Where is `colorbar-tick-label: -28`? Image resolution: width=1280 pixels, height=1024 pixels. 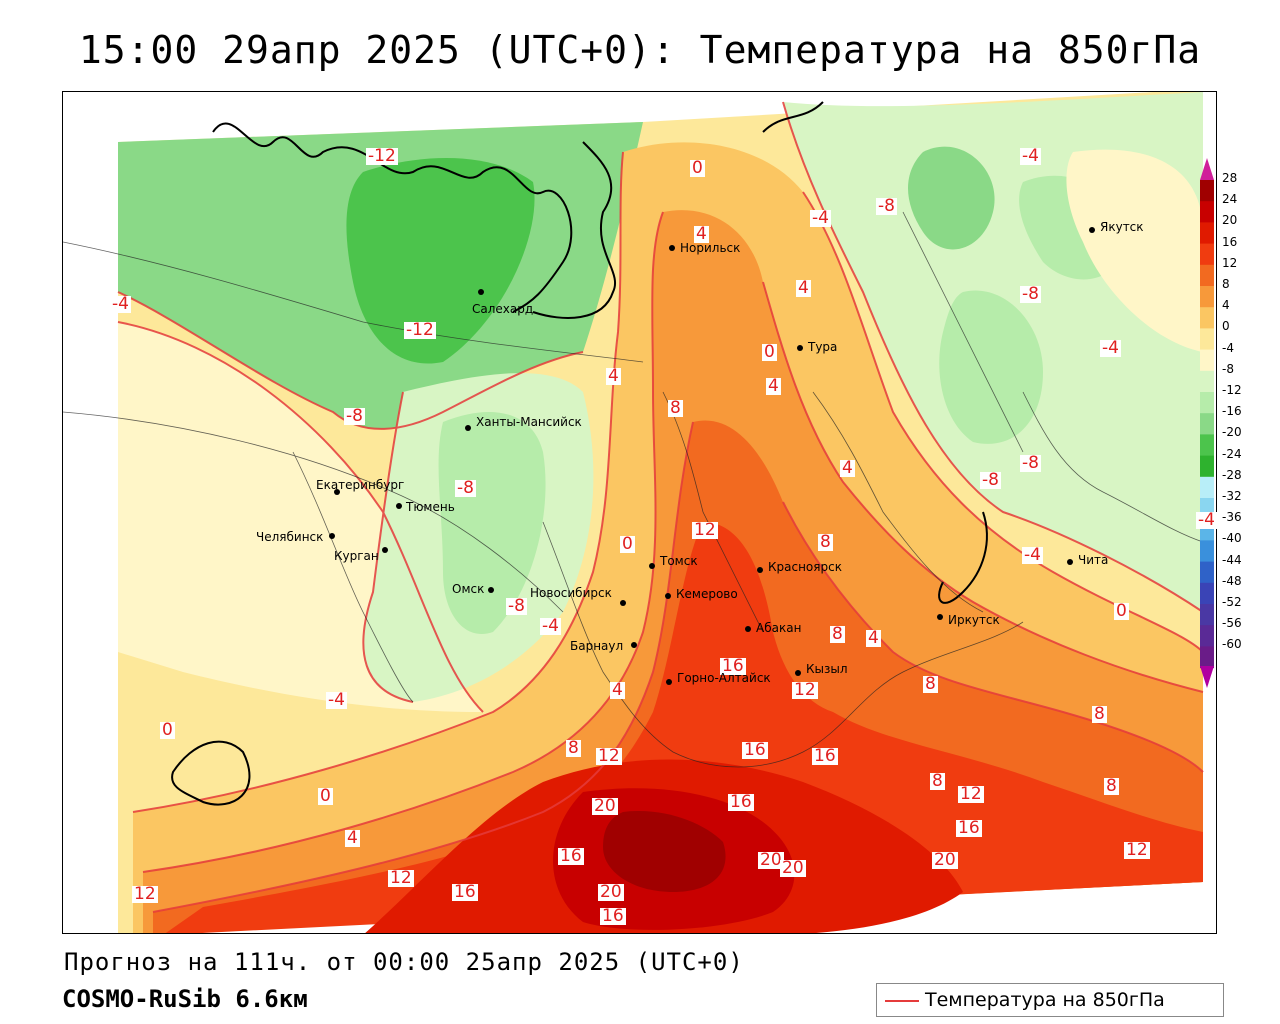
colorbar-tick-label: -28 is located at coordinates (1232, 474).